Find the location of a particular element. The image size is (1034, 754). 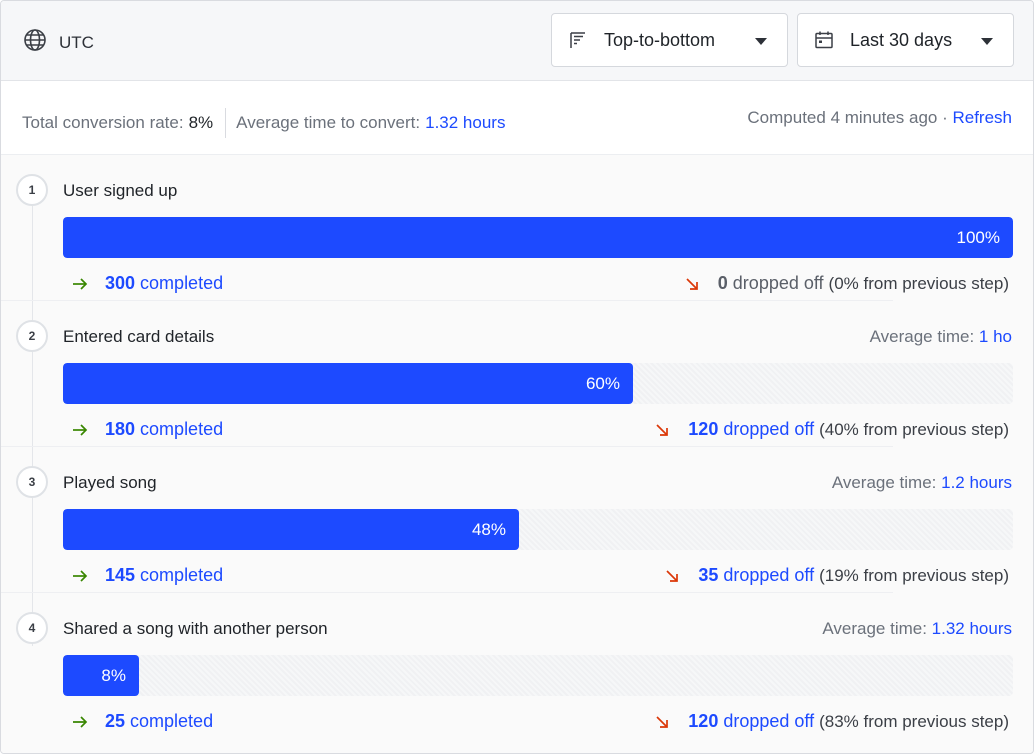

dropped-count: 35 is located at coordinates (708, 575).